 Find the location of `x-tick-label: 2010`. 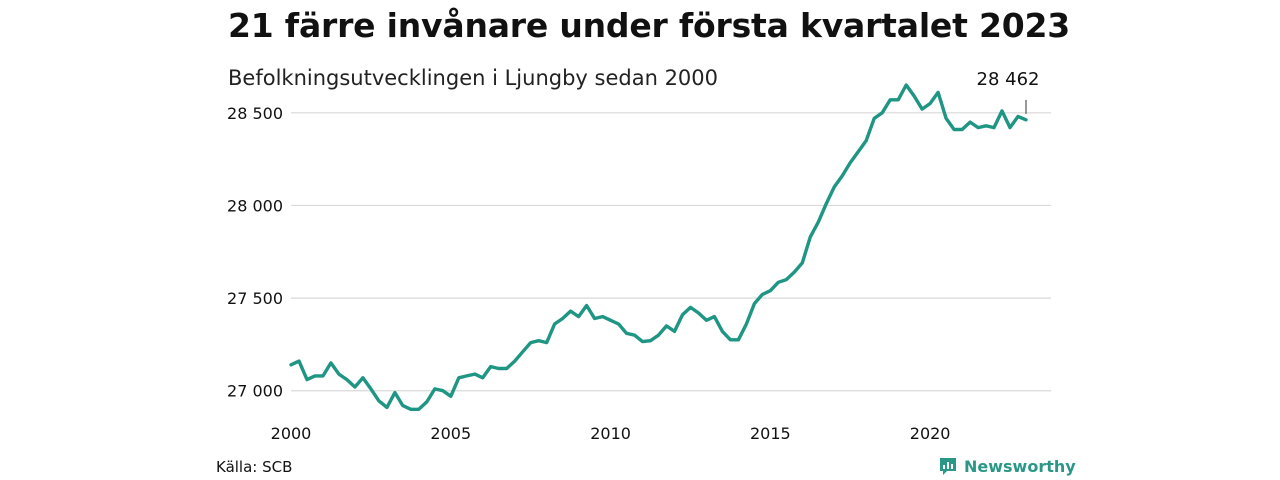

x-tick-label: 2010 is located at coordinates (610, 433).